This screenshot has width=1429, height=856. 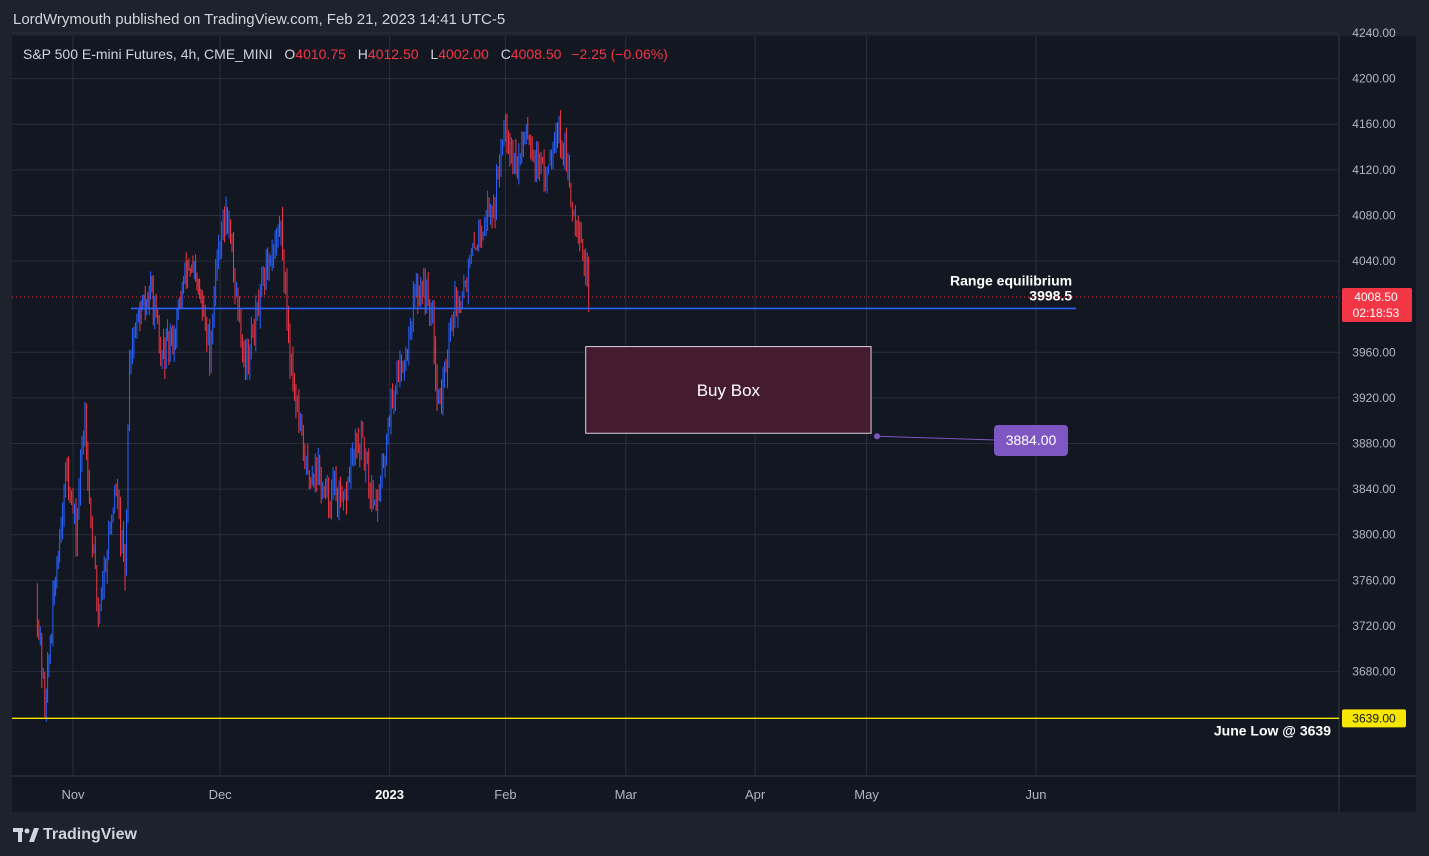 I want to click on price-tick-label: 3680.00, so click(x=1374, y=672).